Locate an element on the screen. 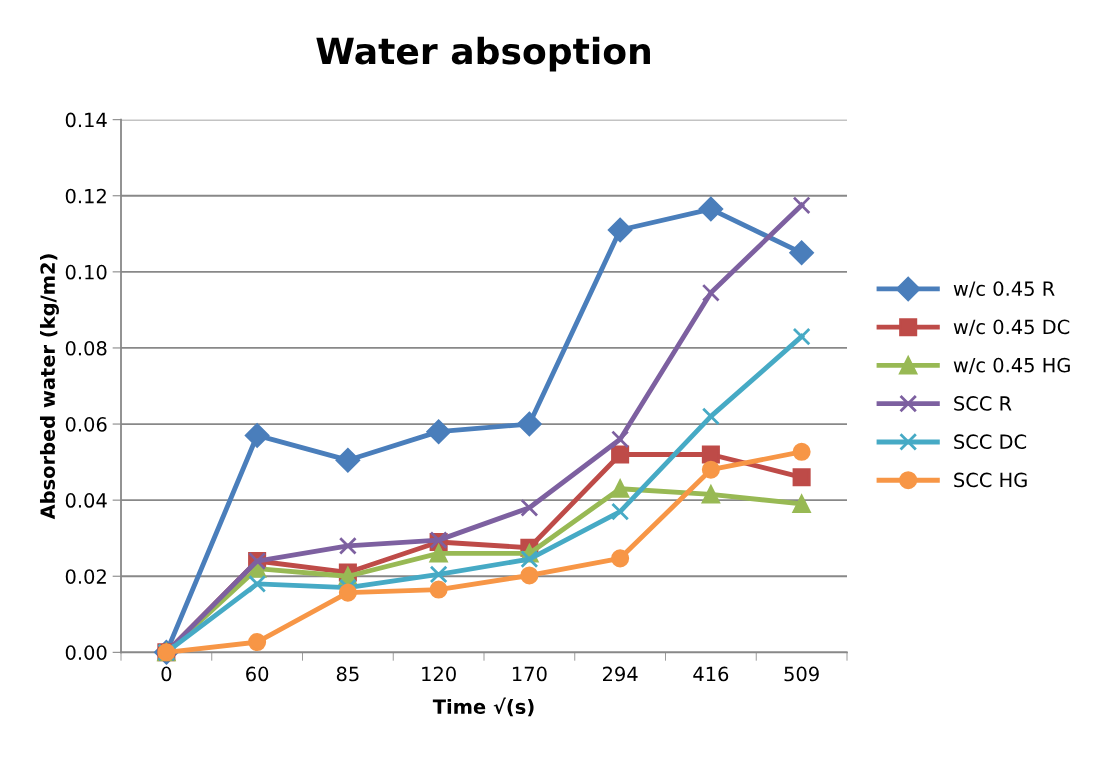  x-tick-label: 60 is located at coordinates (257, 674).